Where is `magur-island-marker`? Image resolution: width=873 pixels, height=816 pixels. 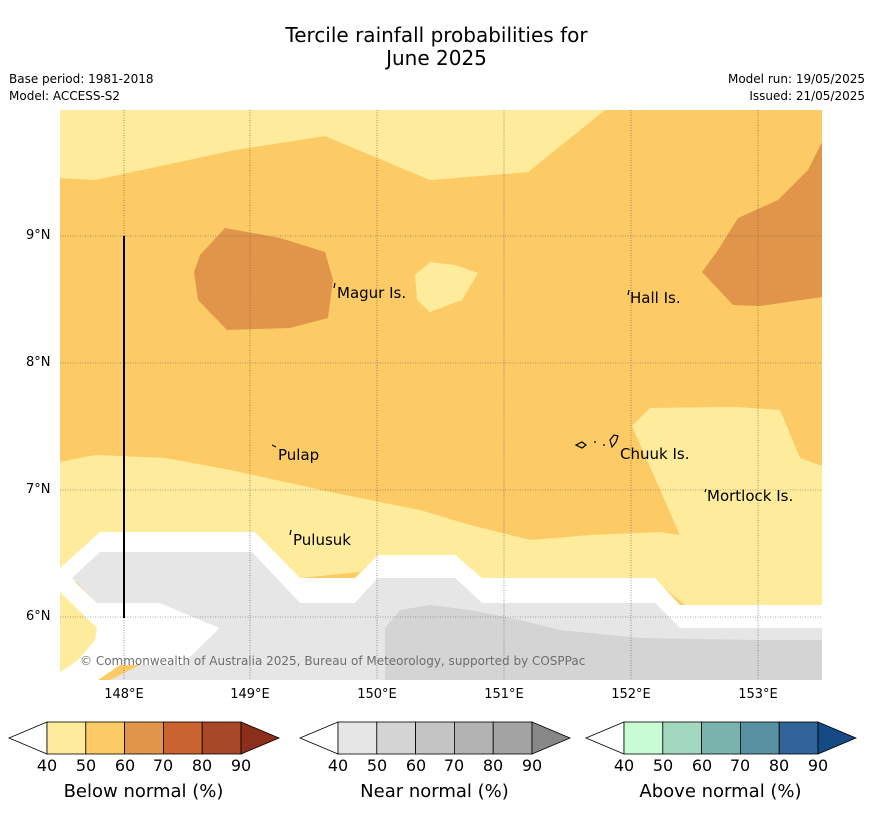
magur-island-marker is located at coordinates (334, 285).